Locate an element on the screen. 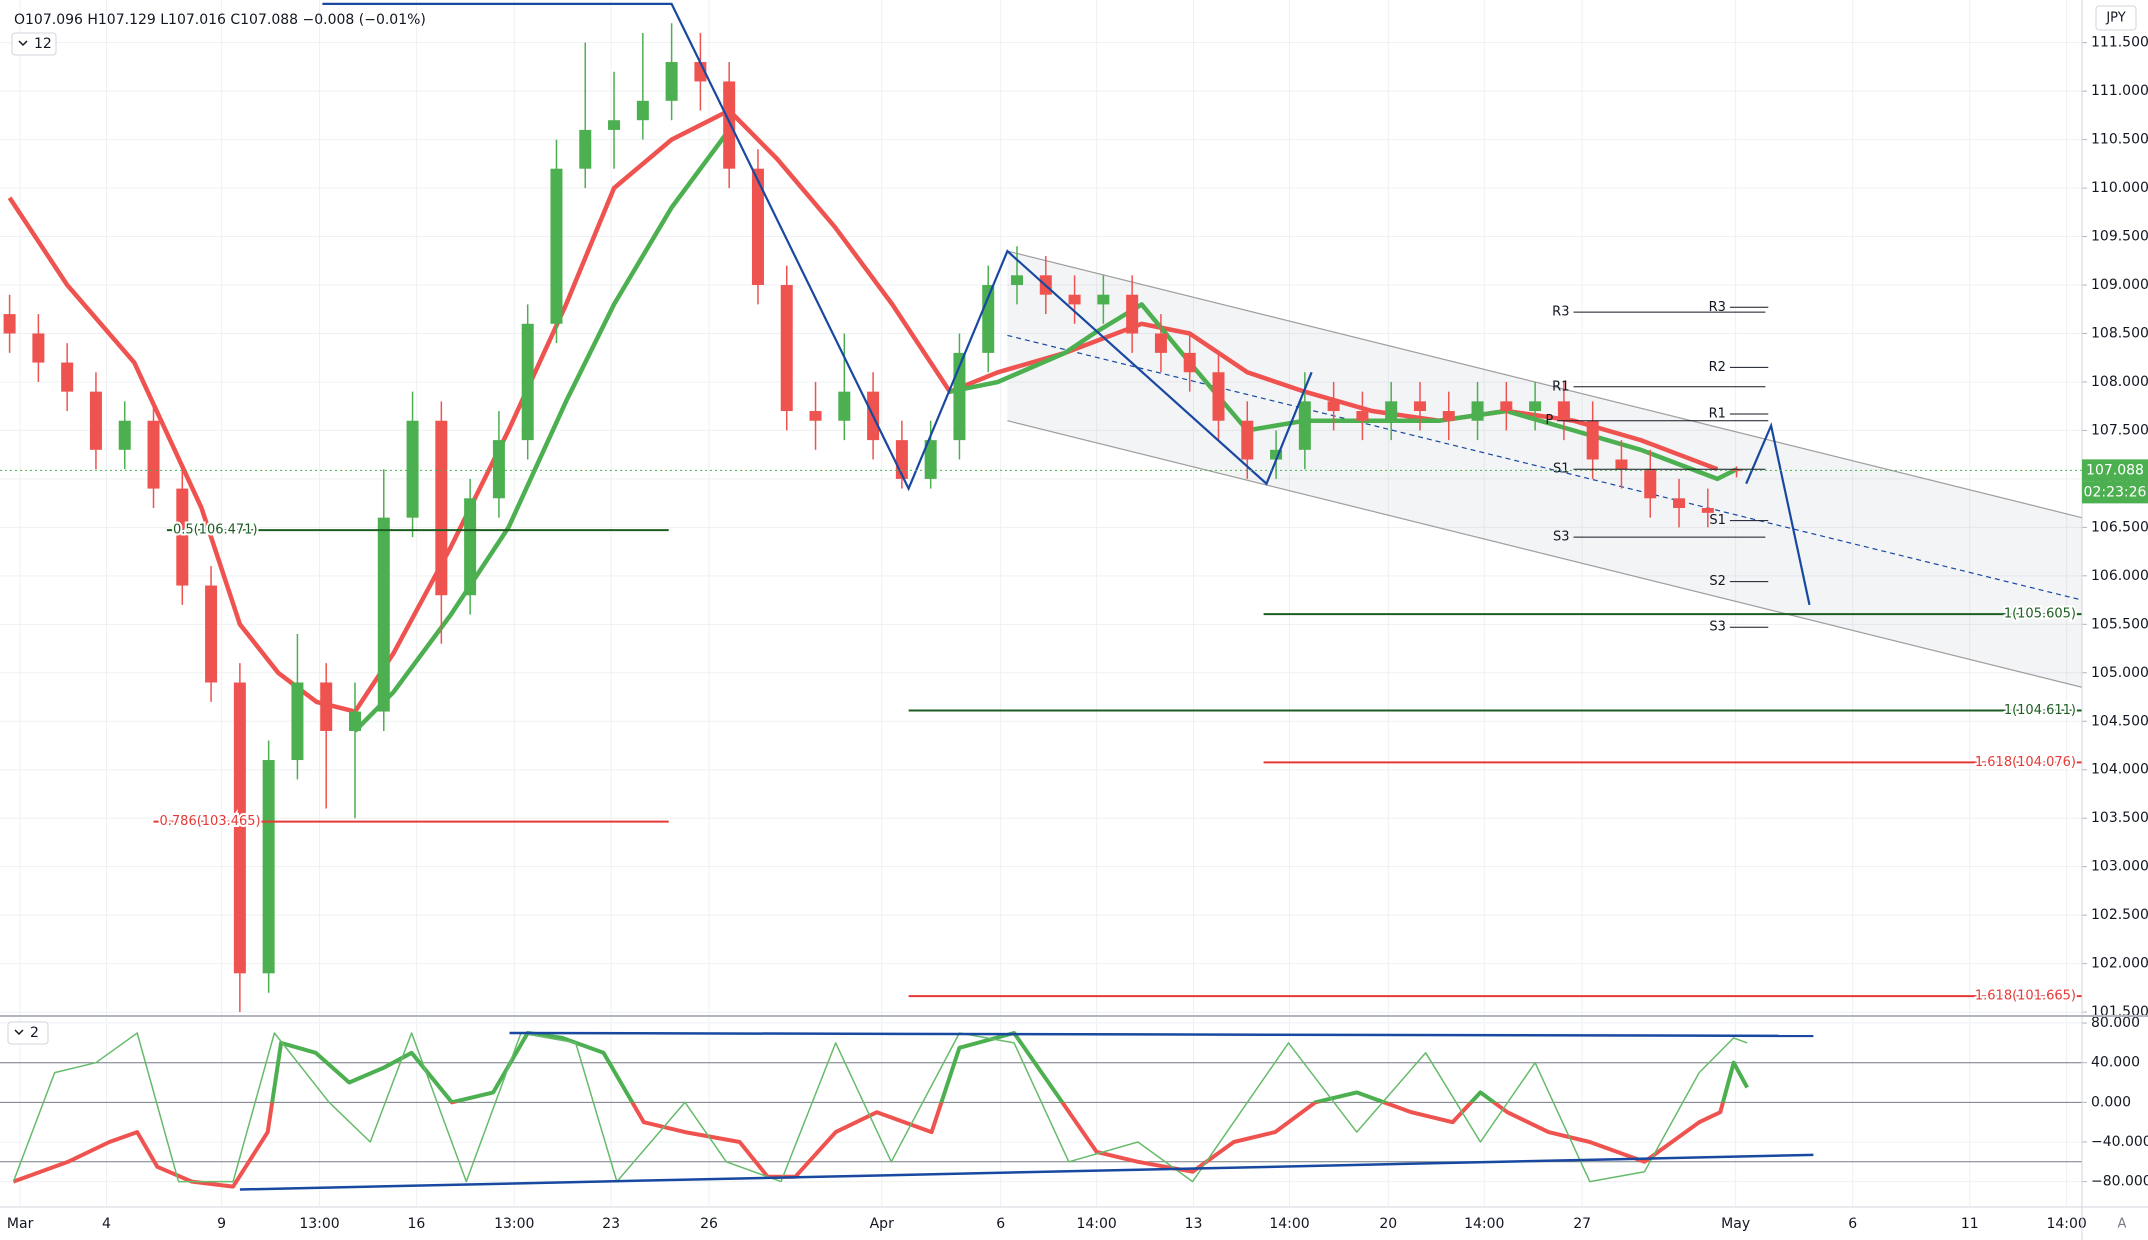 The width and height of the screenshot is (2148, 1240). x-tick-label: 16 is located at coordinates (416, 1224).